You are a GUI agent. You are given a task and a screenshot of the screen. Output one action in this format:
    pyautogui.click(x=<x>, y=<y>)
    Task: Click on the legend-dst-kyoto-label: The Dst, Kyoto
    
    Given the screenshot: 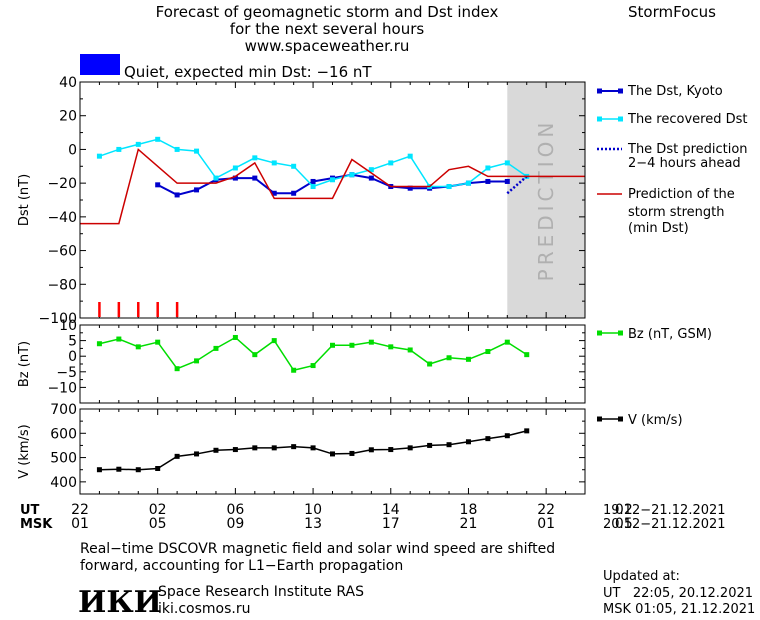 What is the action you would take?
    pyautogui.click(x=675, y=91)
    